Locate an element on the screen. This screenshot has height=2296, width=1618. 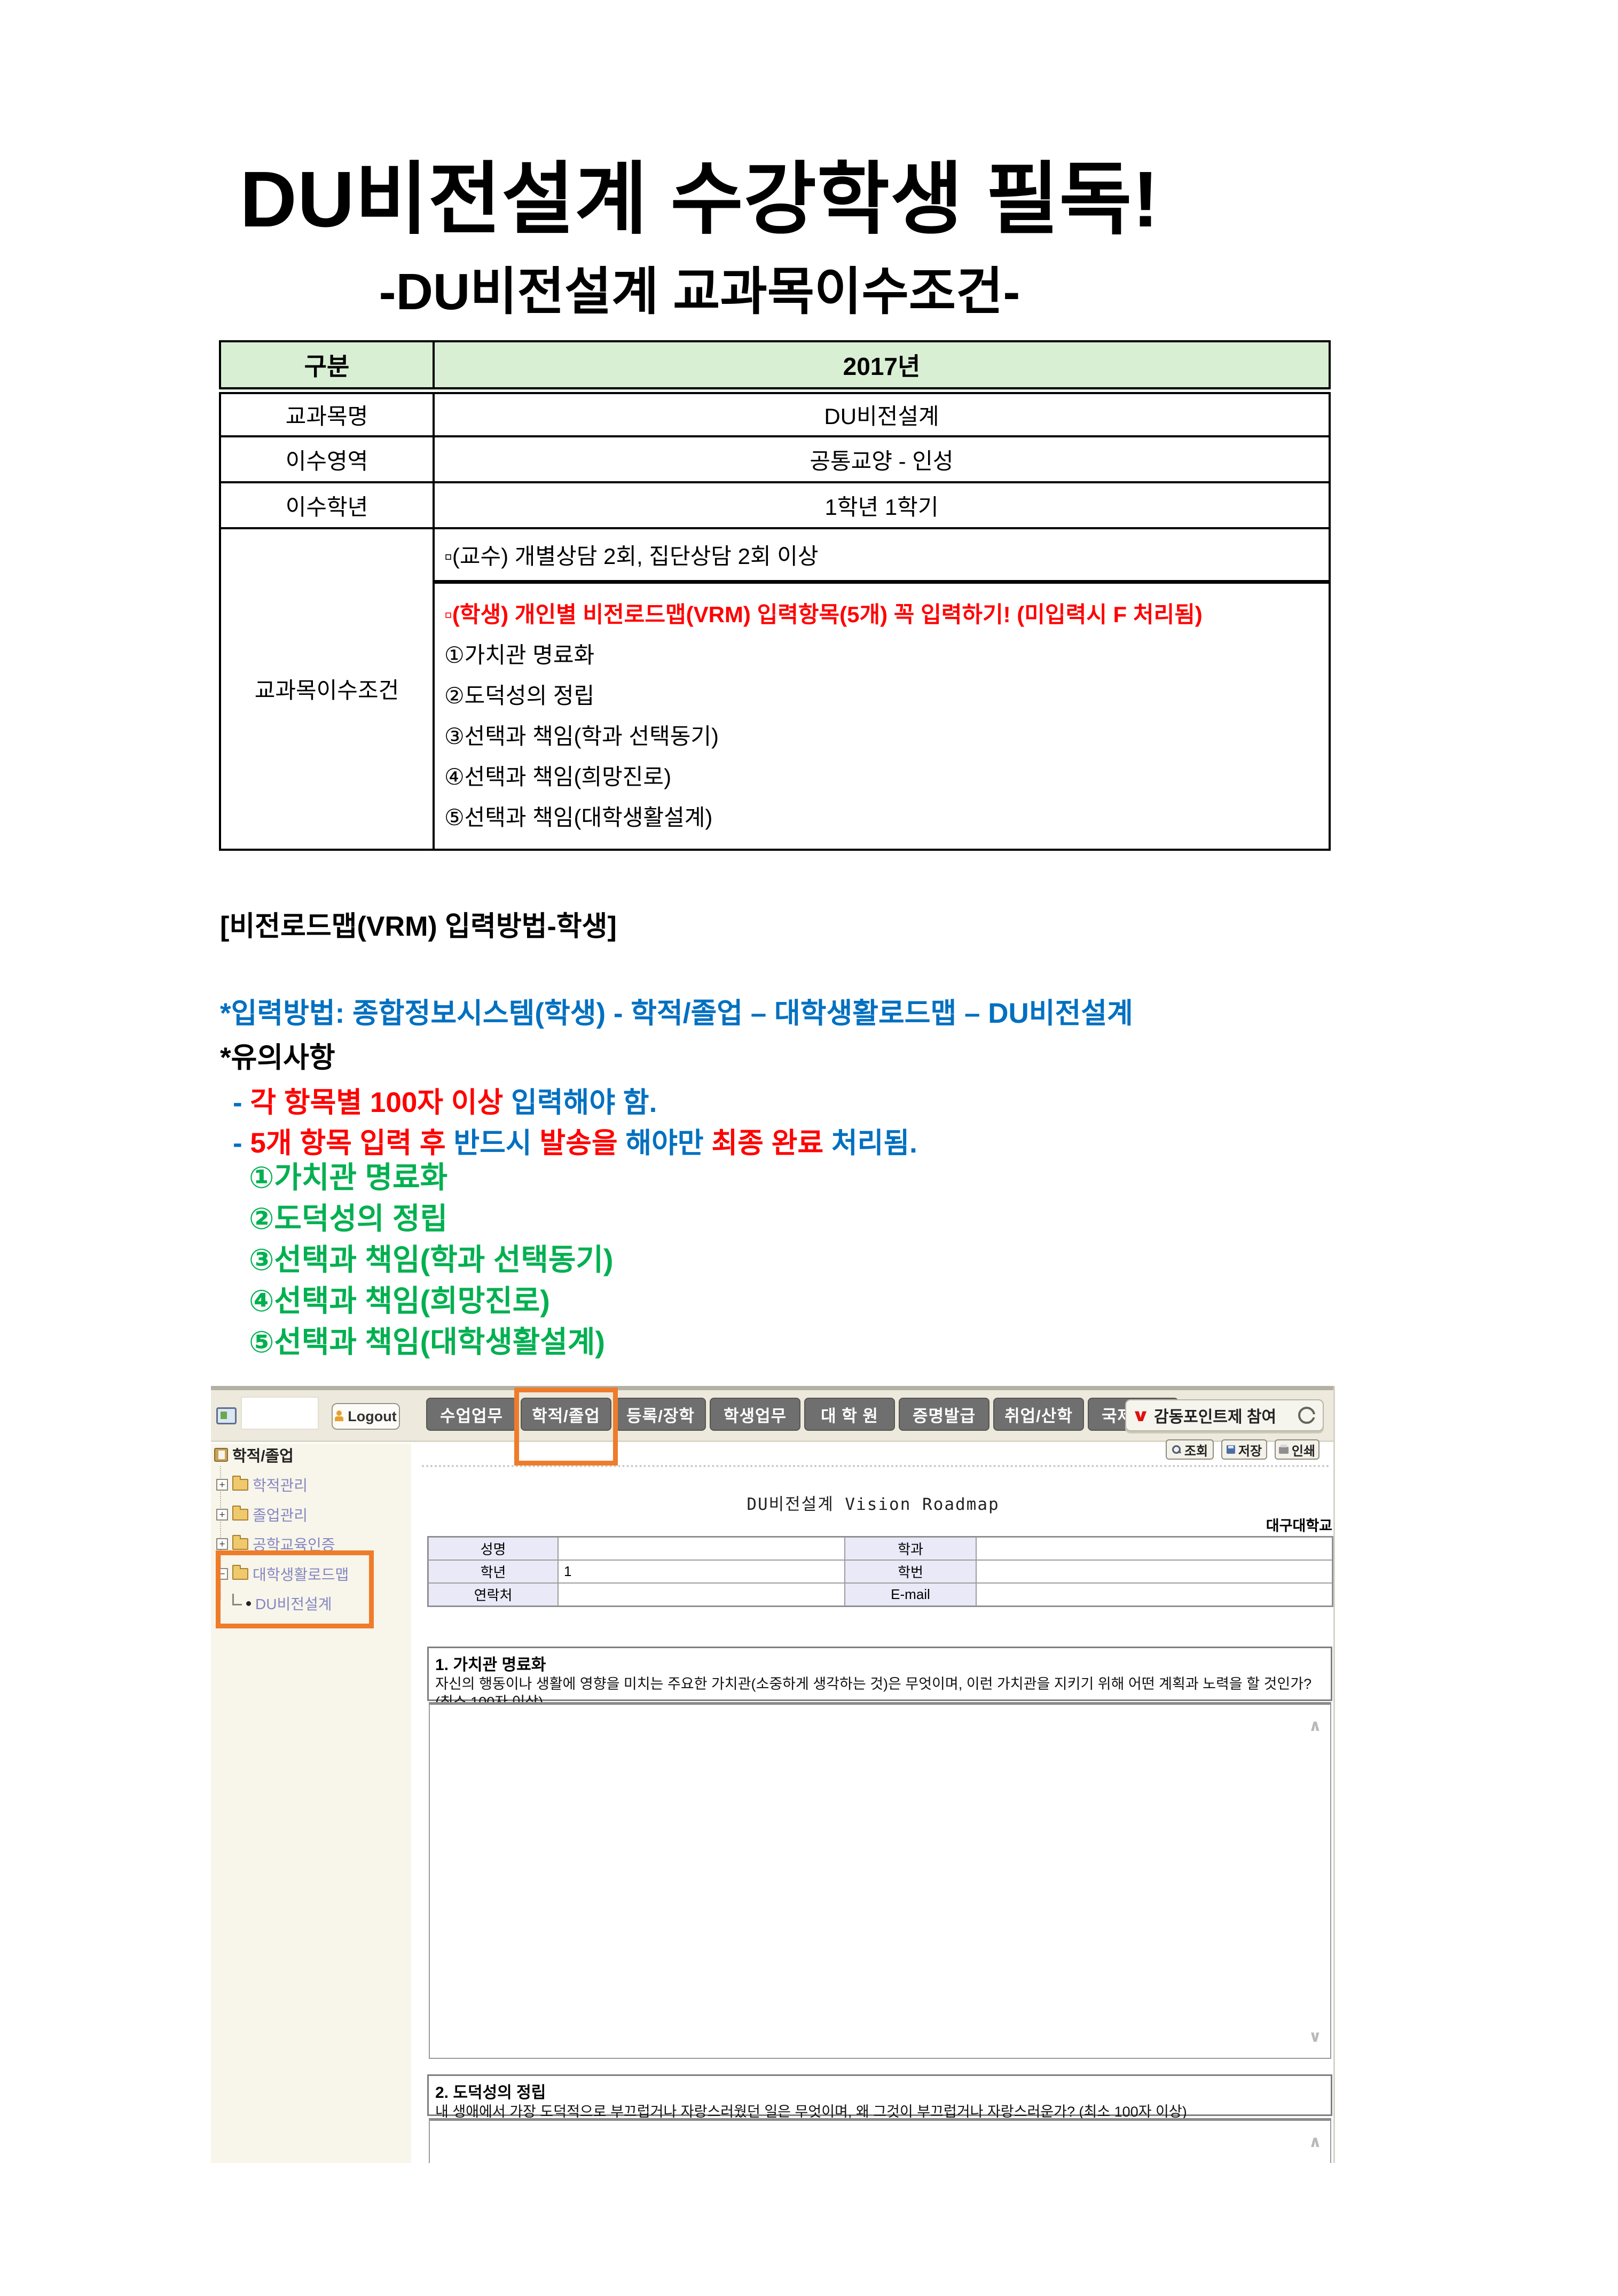
student-id-label: 학번 is located at coordinates (910, 1571).